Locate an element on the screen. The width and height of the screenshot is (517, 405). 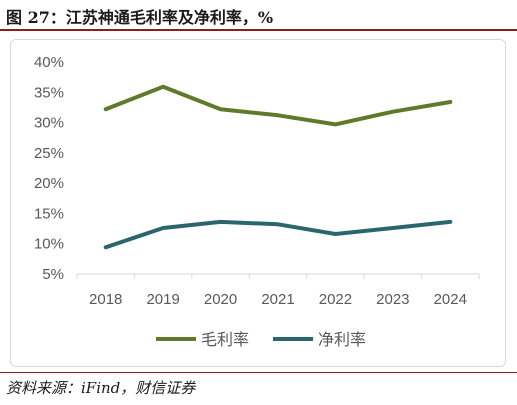
y-tick-label: 15% is located at coordinates (49, 213).